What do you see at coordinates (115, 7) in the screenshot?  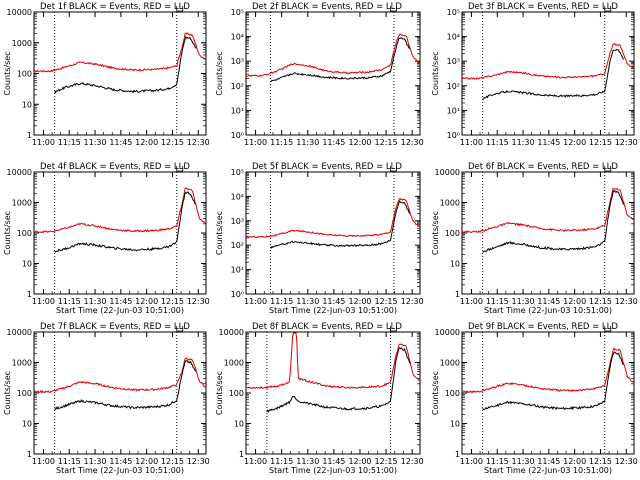 I see `panel-title: Det 1f BLACK = Events, RED = LLD` at bounding box center [115, 7].